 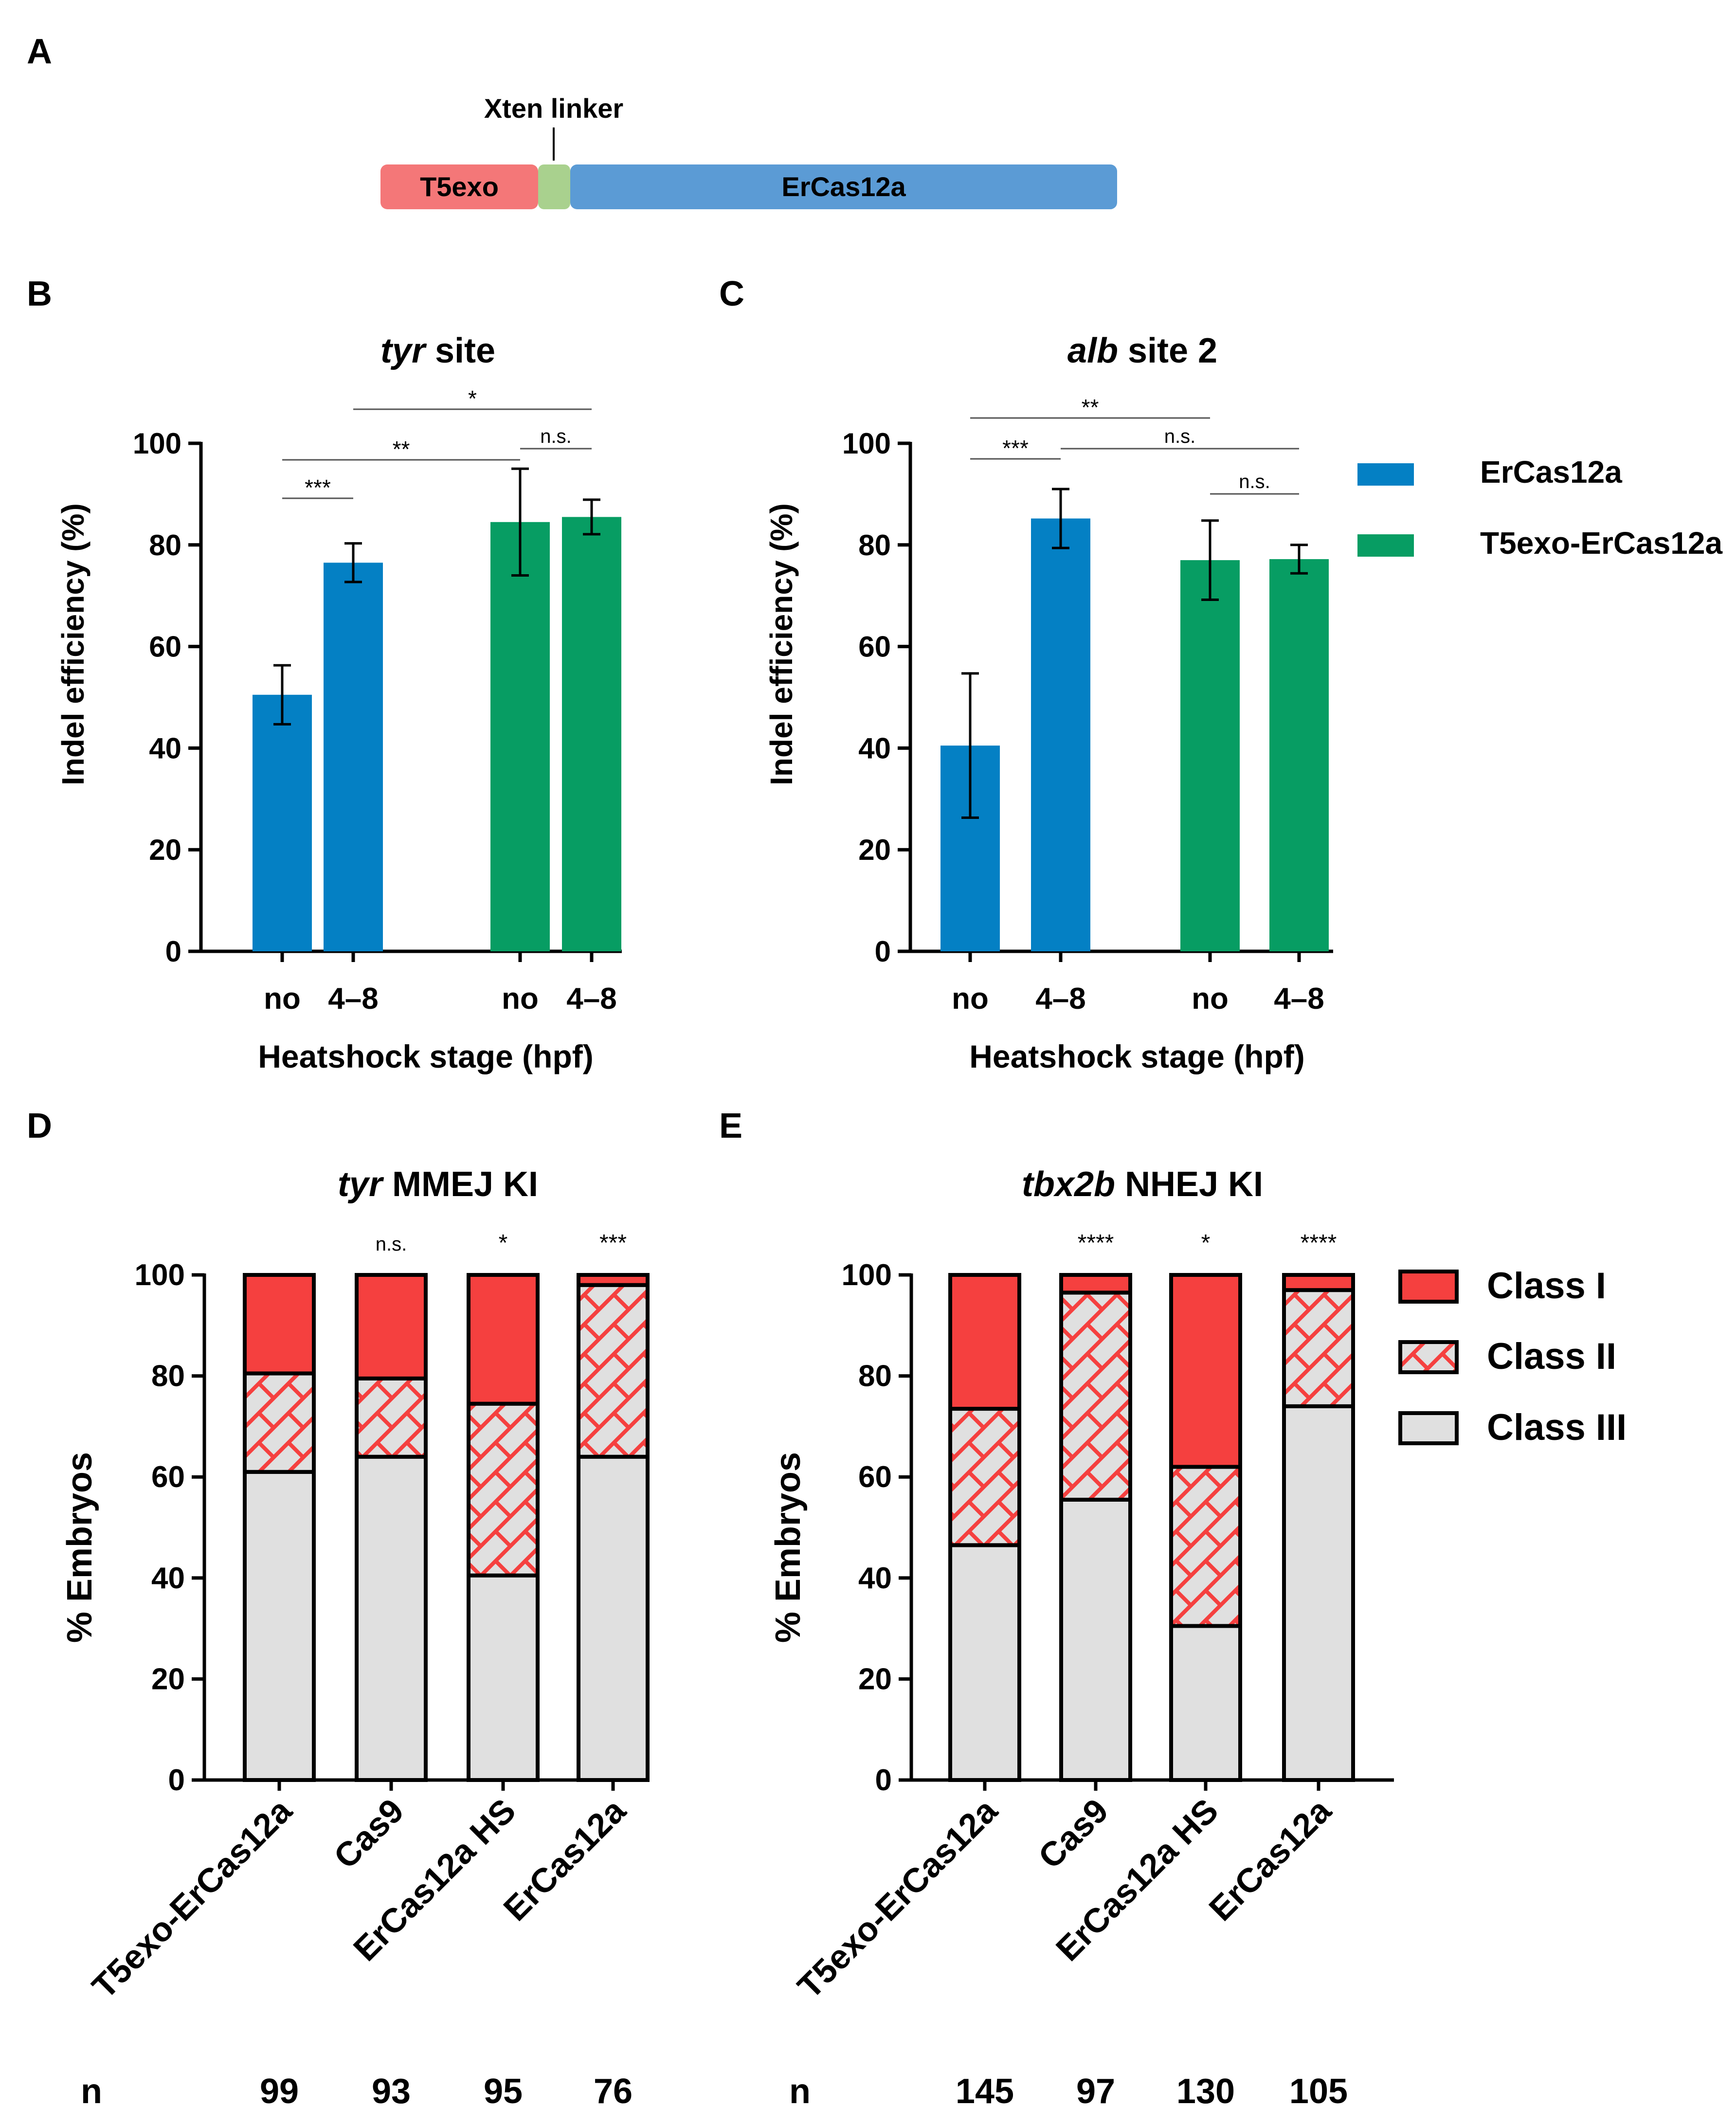 I want to click on significance-label: **, so click(x=402, y=449).